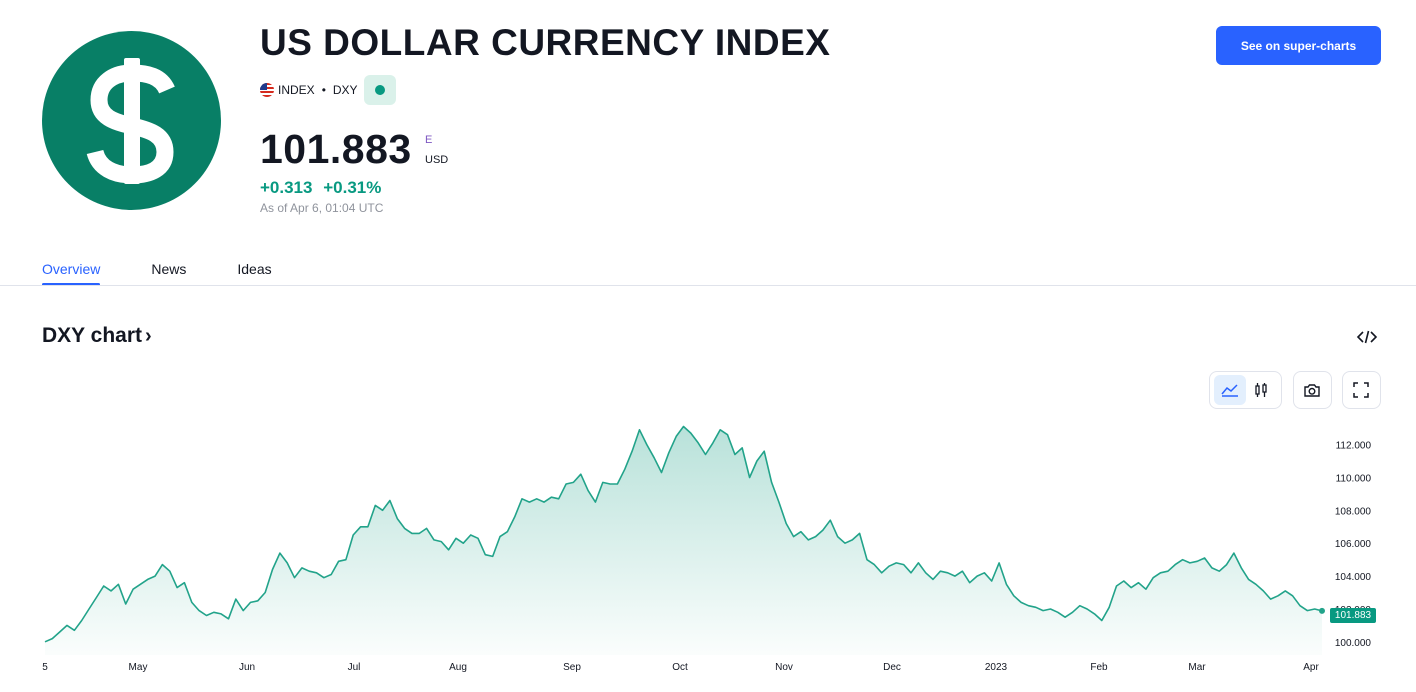 Image resolution: width=1416 pixels, height=692 pixels. What do you see at coordinates (437, 160) in the screenshot?
I see `price-currency: USD` at bounding box center [437, 160].